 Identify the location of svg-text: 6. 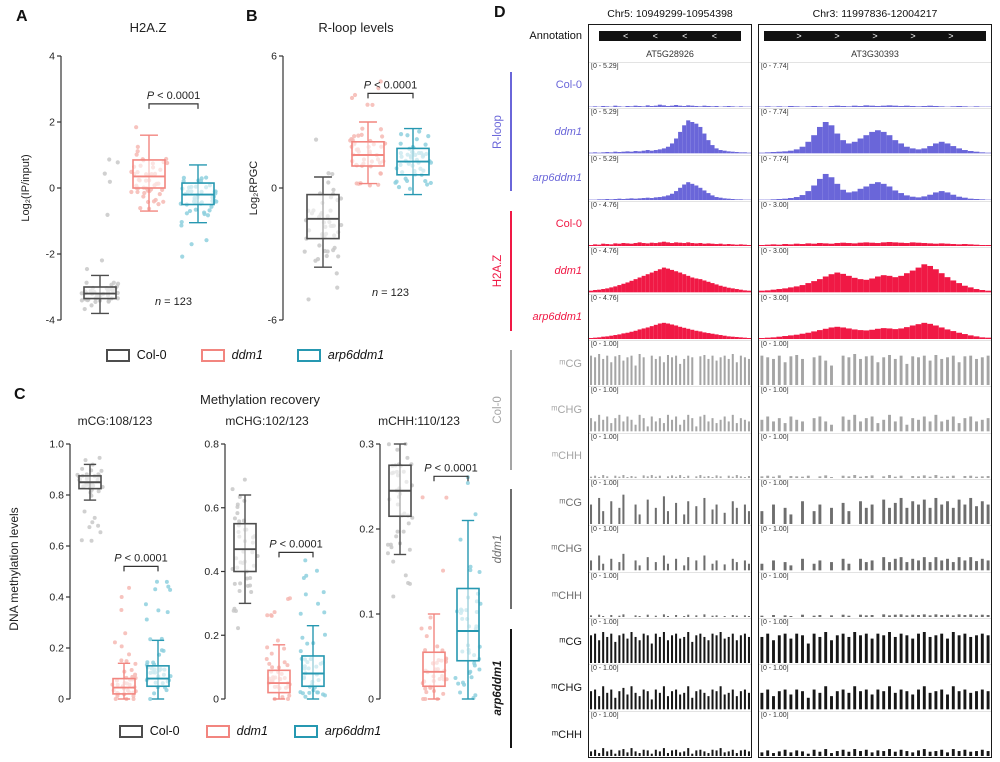
(274, 57).